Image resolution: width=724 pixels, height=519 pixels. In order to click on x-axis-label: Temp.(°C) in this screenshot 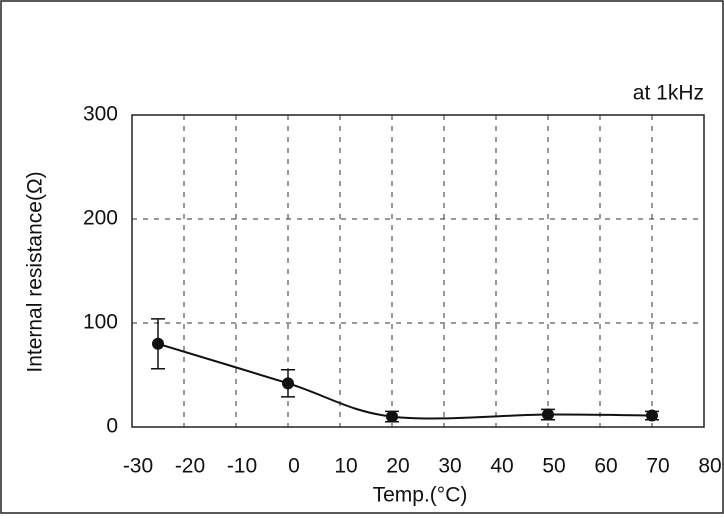, I will do `click(420, 495)`.